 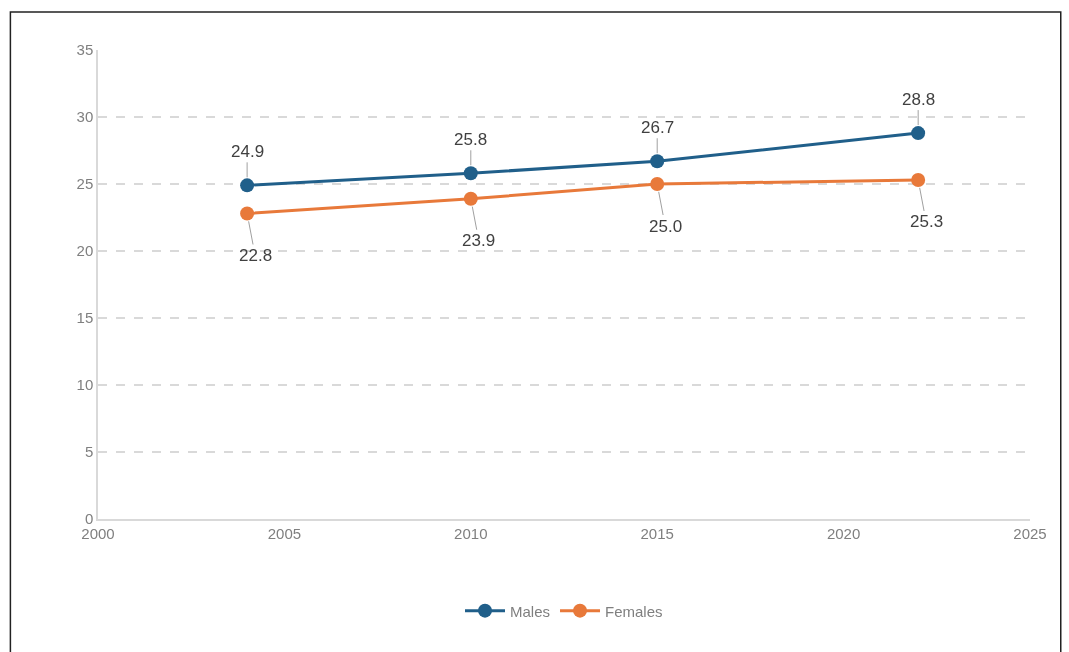 What do you see at coordinates (89, 452) in the screenshot?
I see `y-tick-label: 5` at bounding box center [89, 452].